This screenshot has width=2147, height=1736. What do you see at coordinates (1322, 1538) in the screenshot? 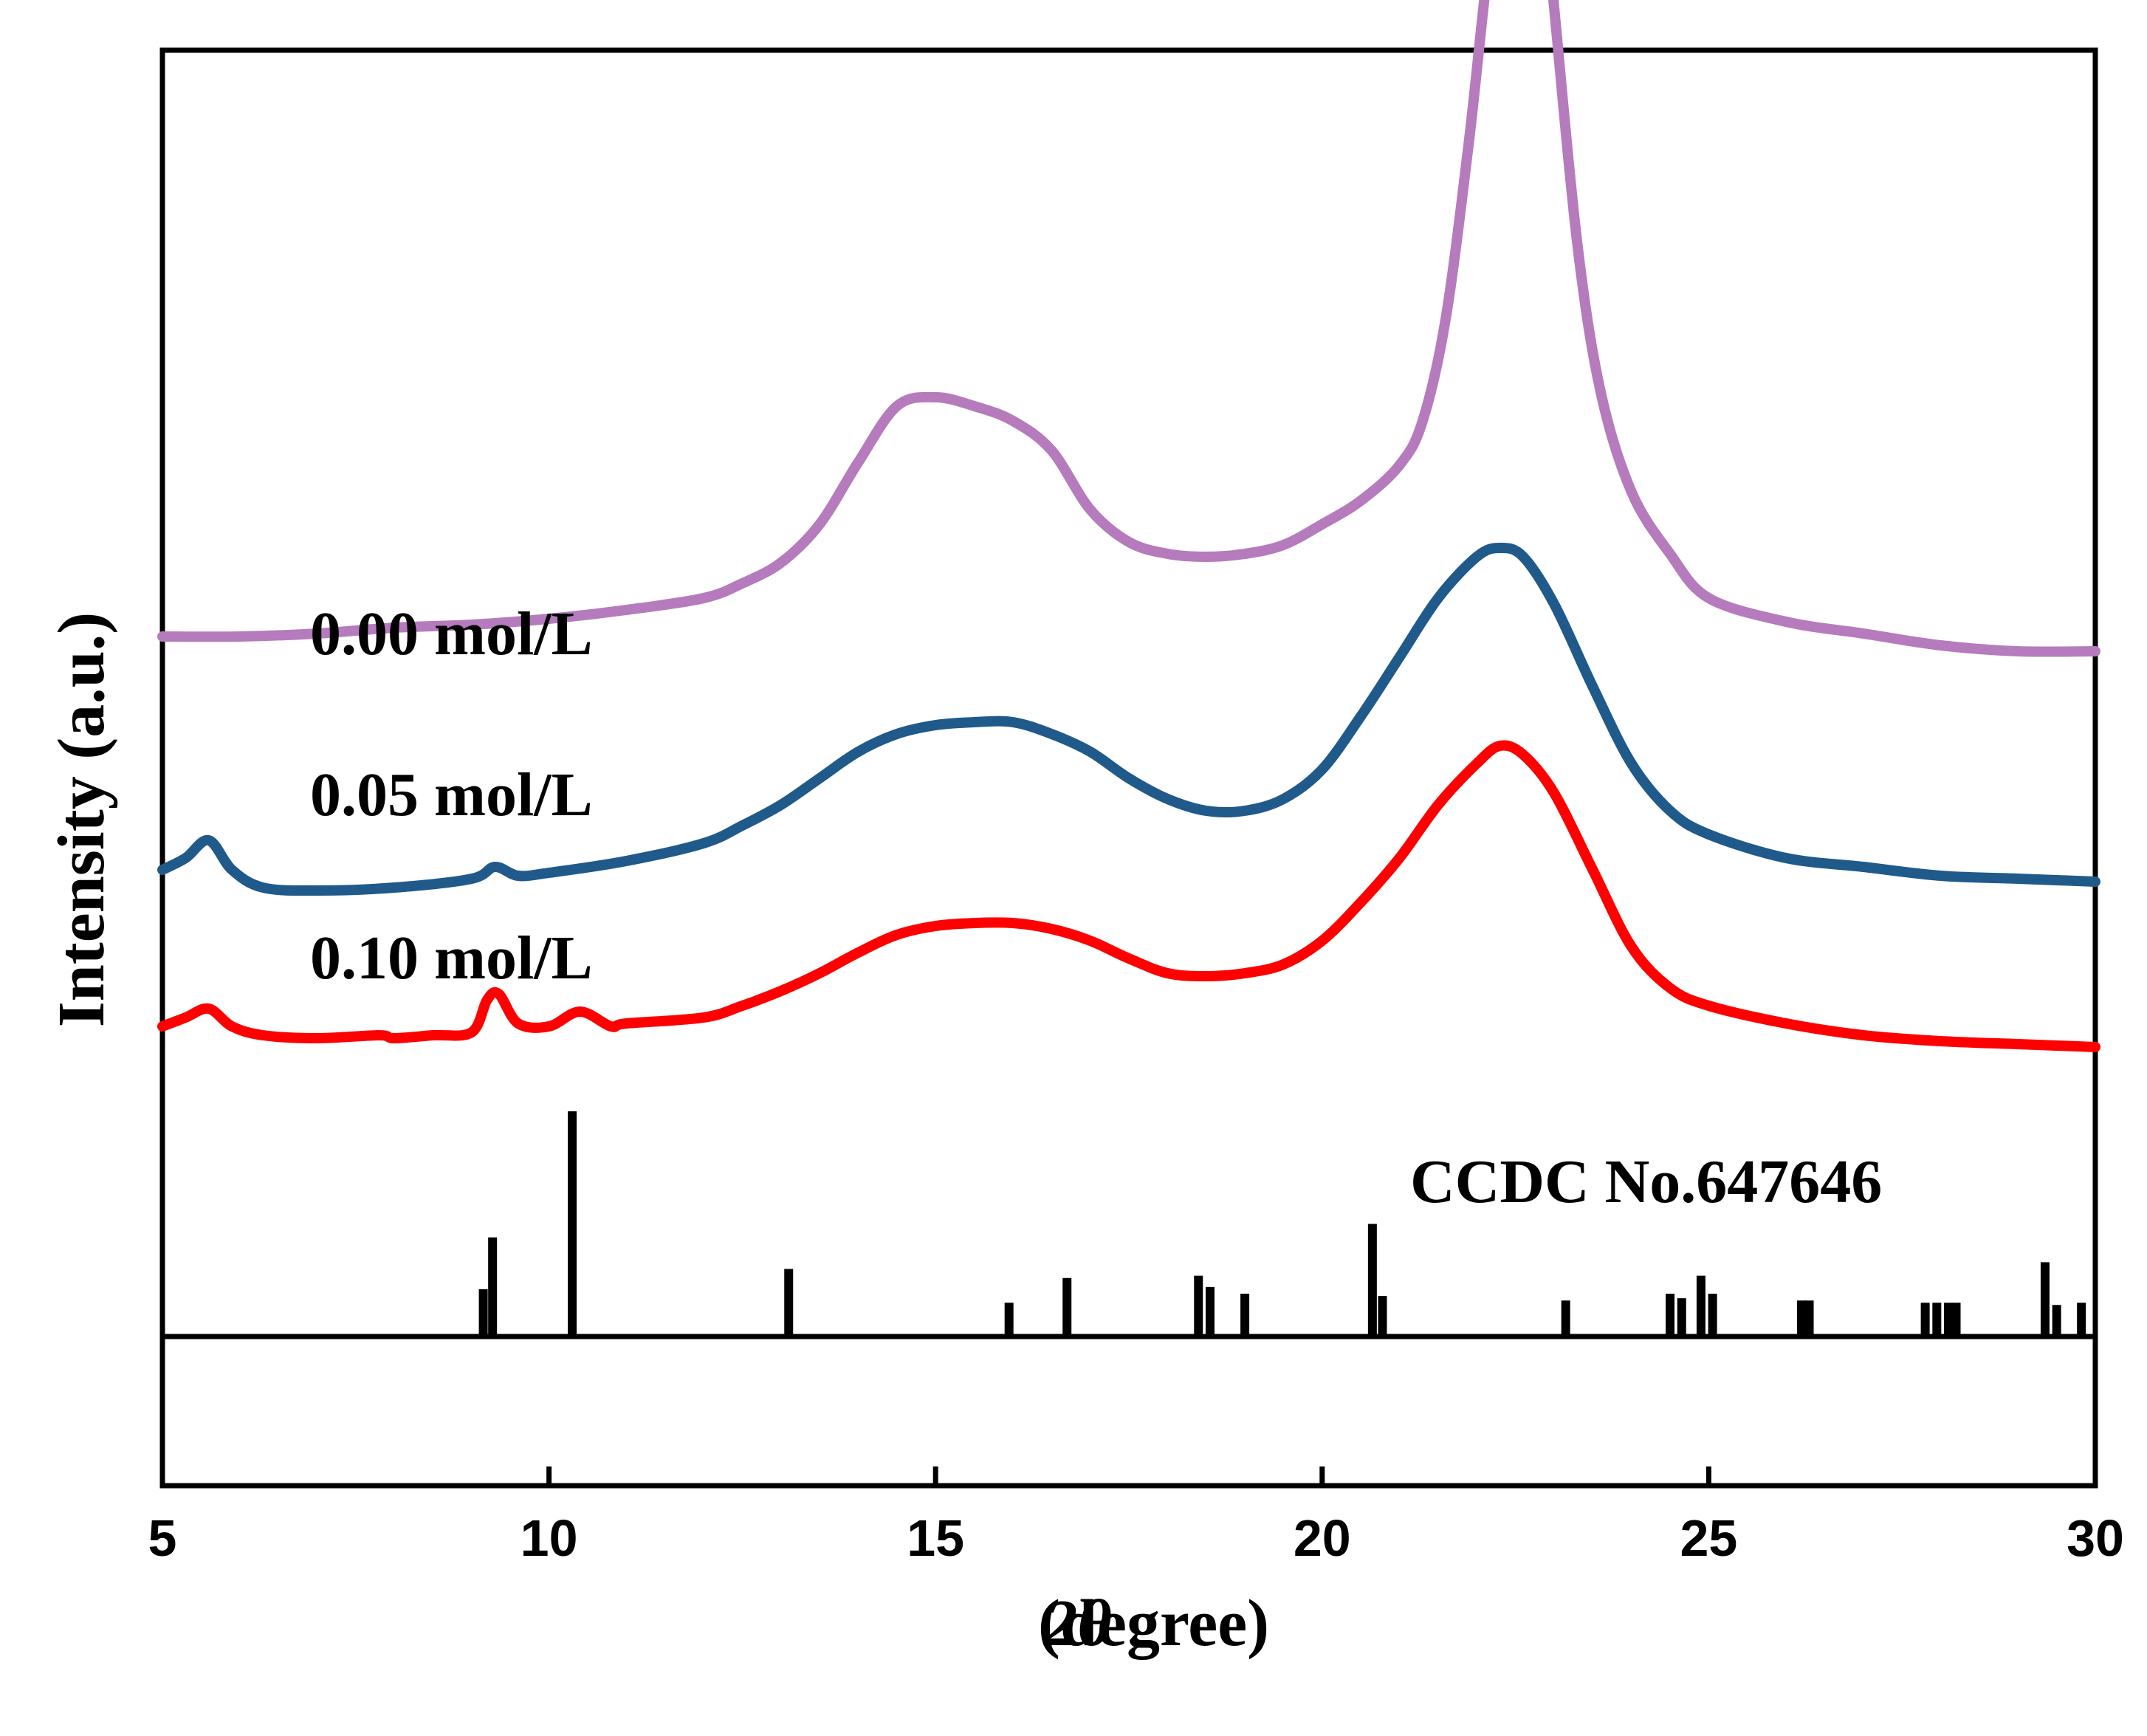
I see `x-tick-label-20: 20` at bounding box center [1322, 1538].